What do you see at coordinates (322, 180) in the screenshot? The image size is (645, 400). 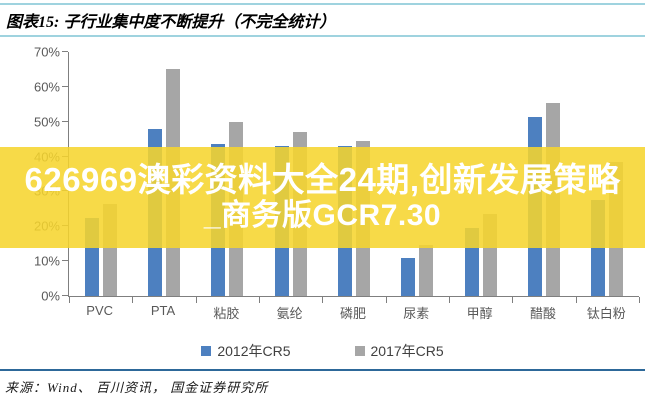 I see `promo-overlay-line1: 626969澳彩资料大全24期,创新发展策略` at bounding box center [322, 180].